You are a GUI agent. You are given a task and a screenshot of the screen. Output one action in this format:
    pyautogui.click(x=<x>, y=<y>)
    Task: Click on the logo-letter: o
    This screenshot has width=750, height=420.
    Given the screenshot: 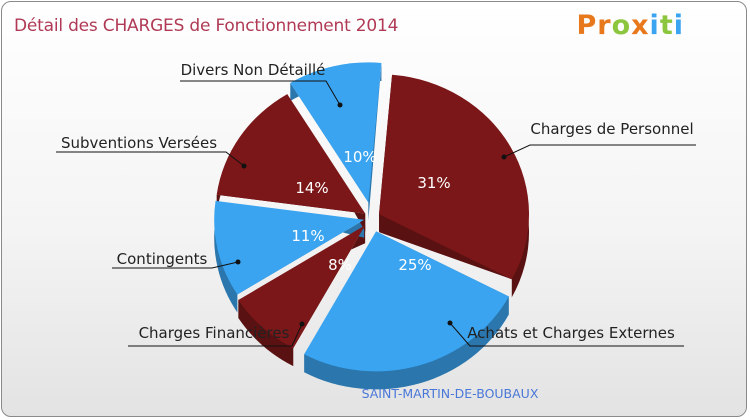 What is the action you would take?
    pyautogui.click(x=621, y=25)
    